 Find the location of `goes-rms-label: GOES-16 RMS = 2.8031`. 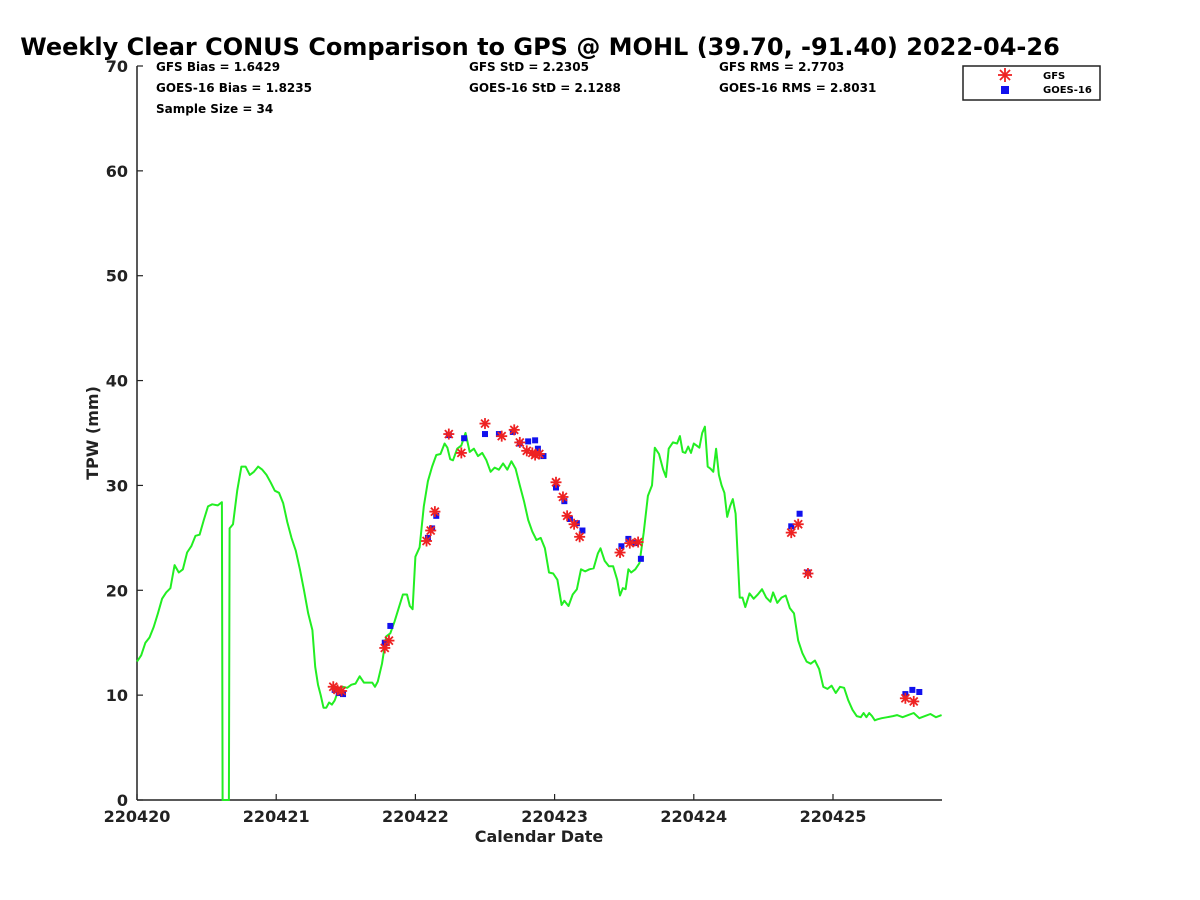

goes-rms-label: GOES-16 RMS = 2.8031 is located at coordinates (797, 88).